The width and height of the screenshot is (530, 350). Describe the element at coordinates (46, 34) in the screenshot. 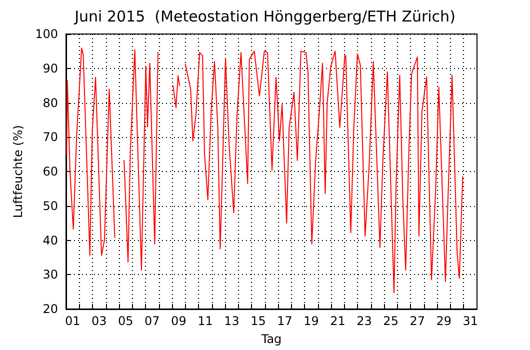

I see `y-tick-label: 100` at that location.